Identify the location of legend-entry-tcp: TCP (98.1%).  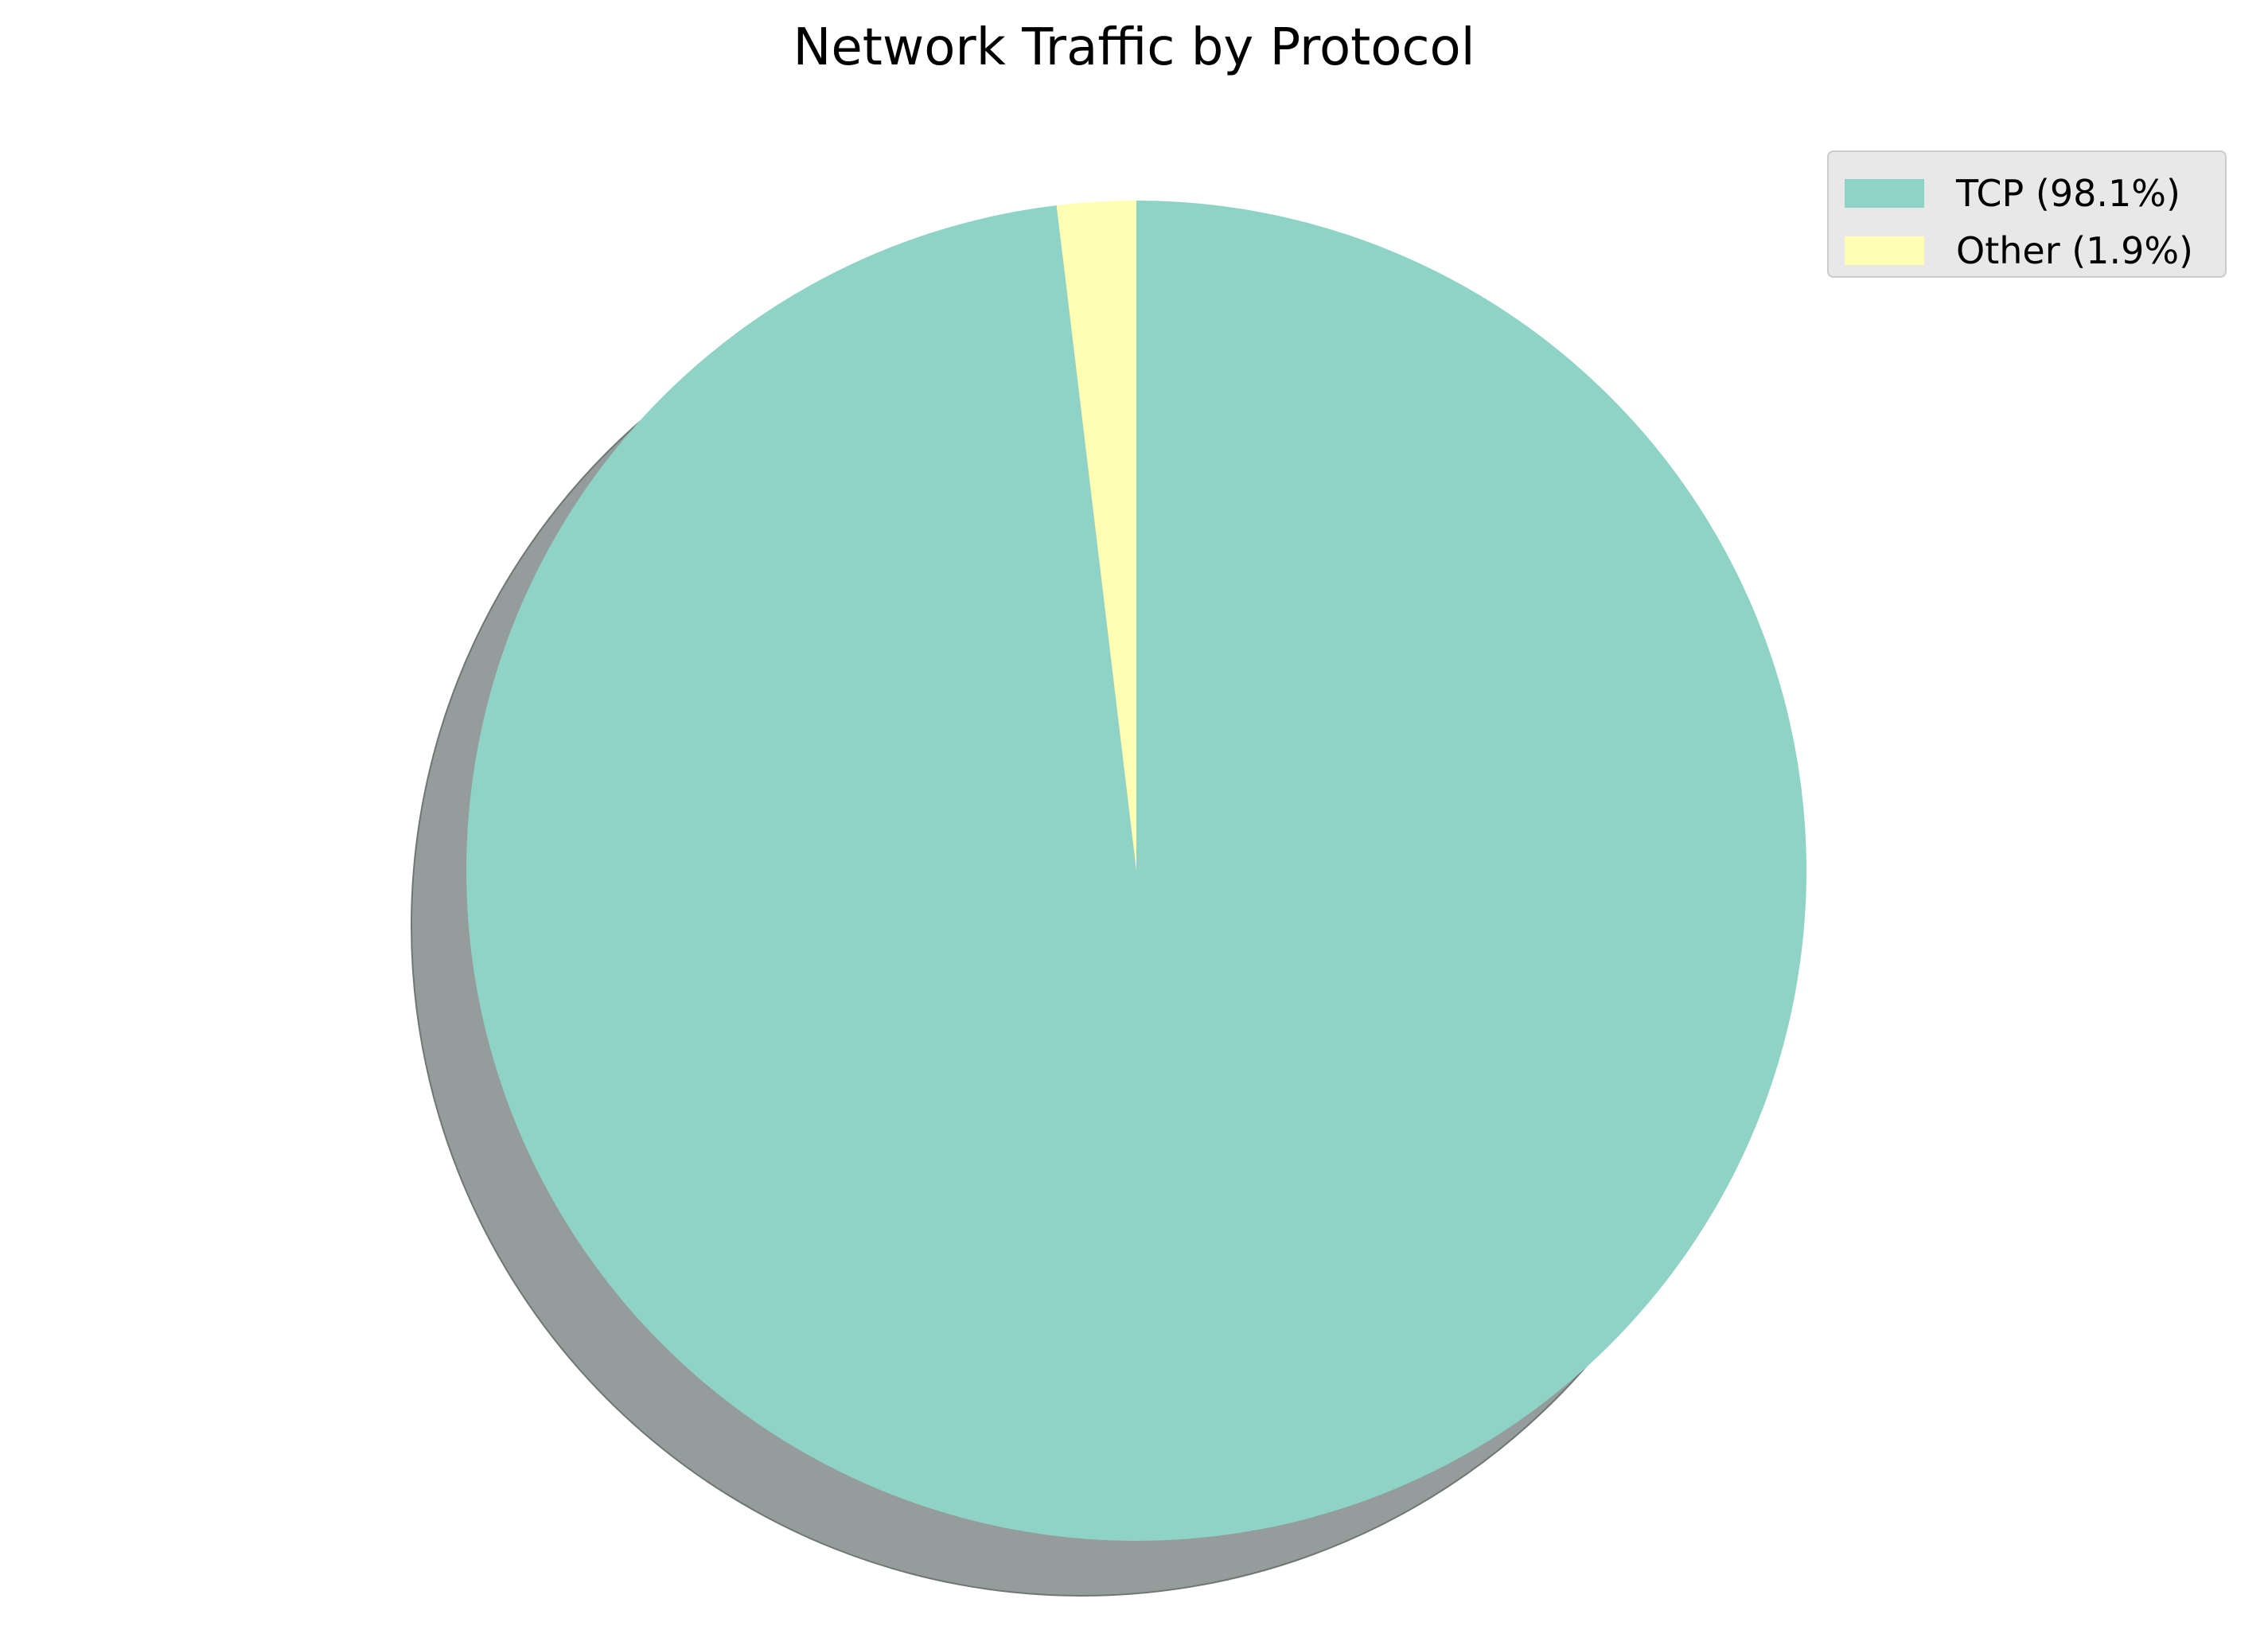
(2035, 193).